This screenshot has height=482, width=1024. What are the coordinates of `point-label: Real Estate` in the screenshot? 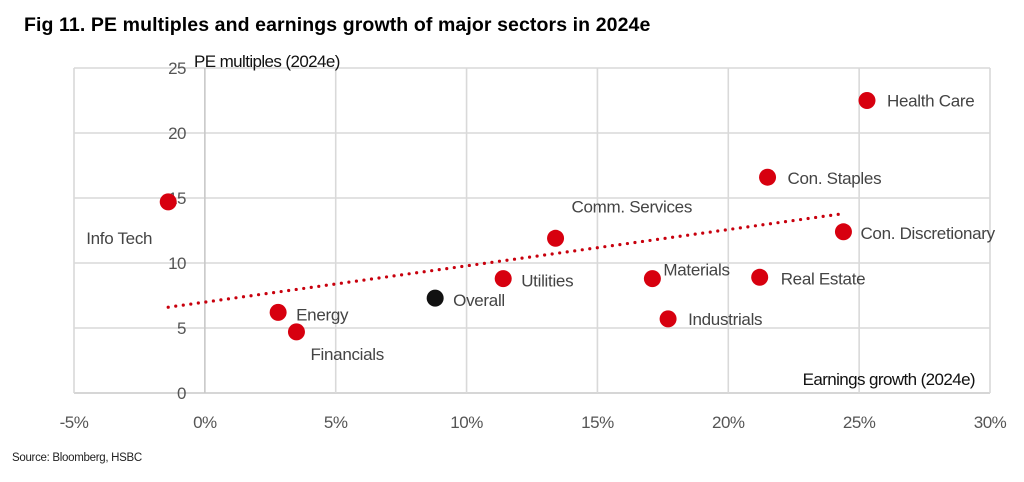 It's located at (823, 278).